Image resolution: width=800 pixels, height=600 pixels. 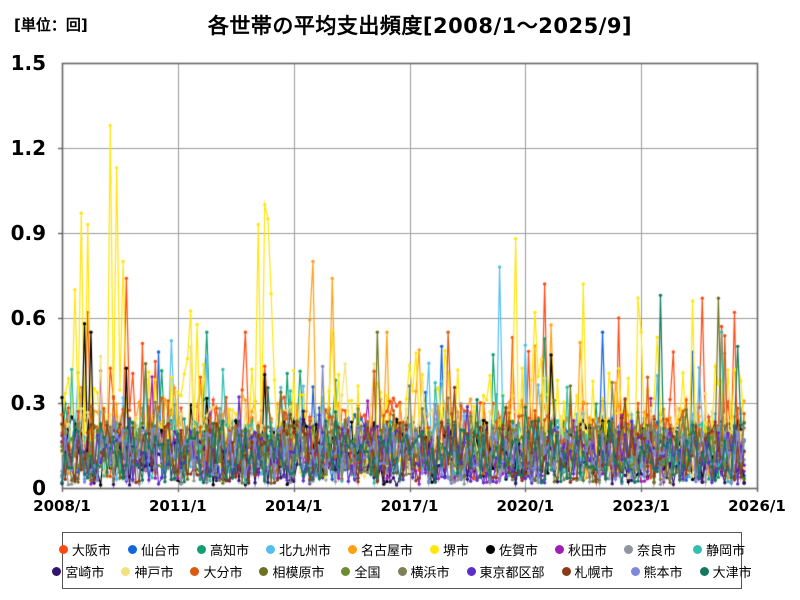 I want to click on legend-item: 札幌市, so click(x=587, y=571).